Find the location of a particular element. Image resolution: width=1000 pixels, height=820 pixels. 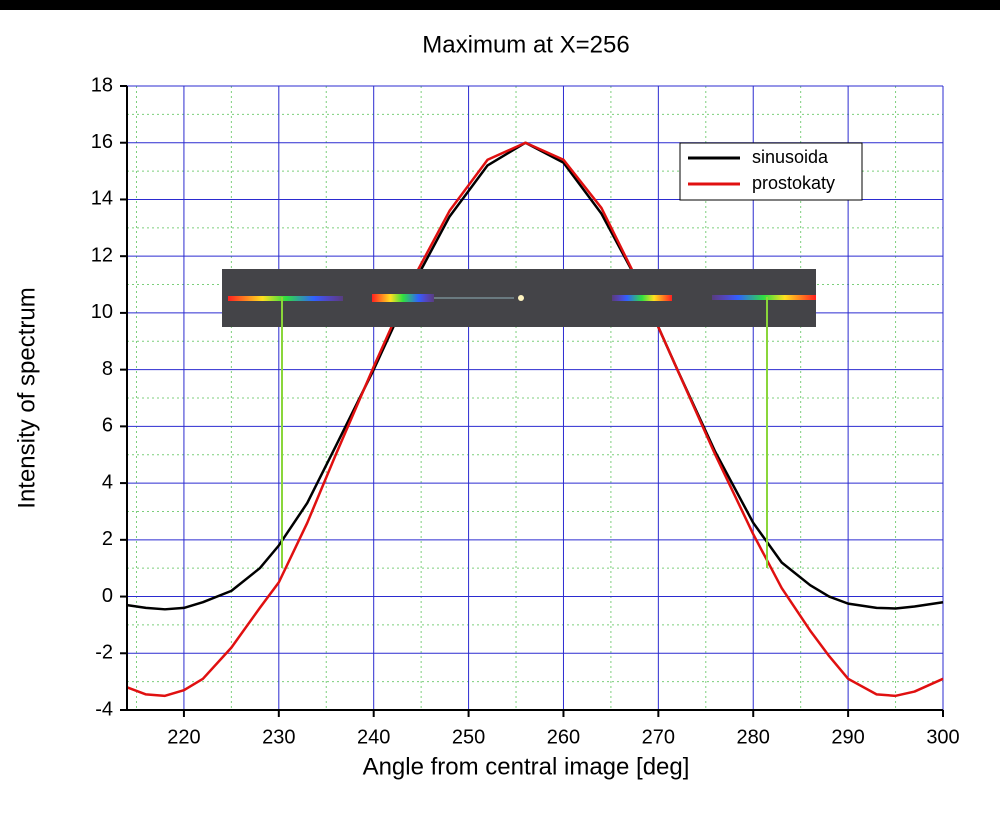

x-tick-label: 300 is located at coordinates (942, 737).